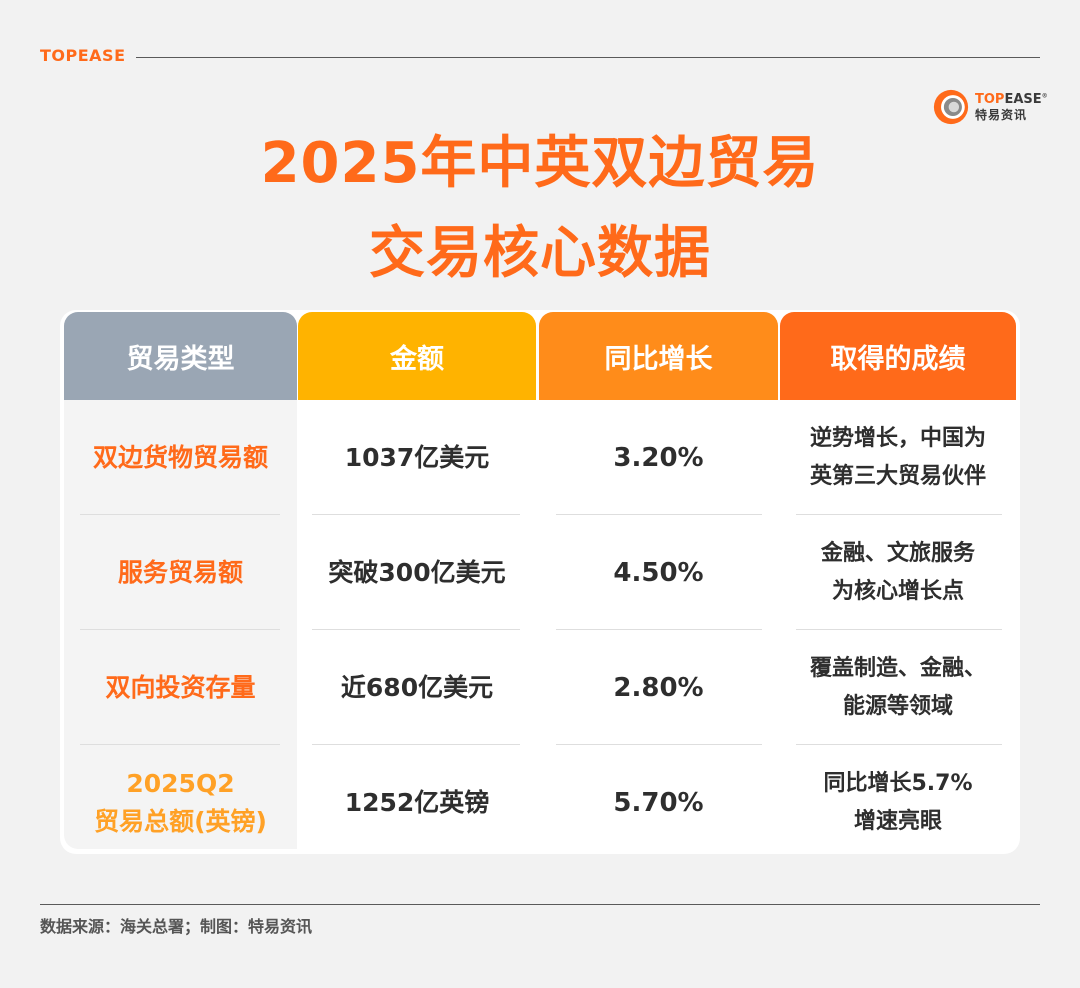 The height and width of the screenshot is (988, 1080). Describe the element at coordinates (83, 55) in the screenshot. I see `brand-label: TOPEASE` at that location.